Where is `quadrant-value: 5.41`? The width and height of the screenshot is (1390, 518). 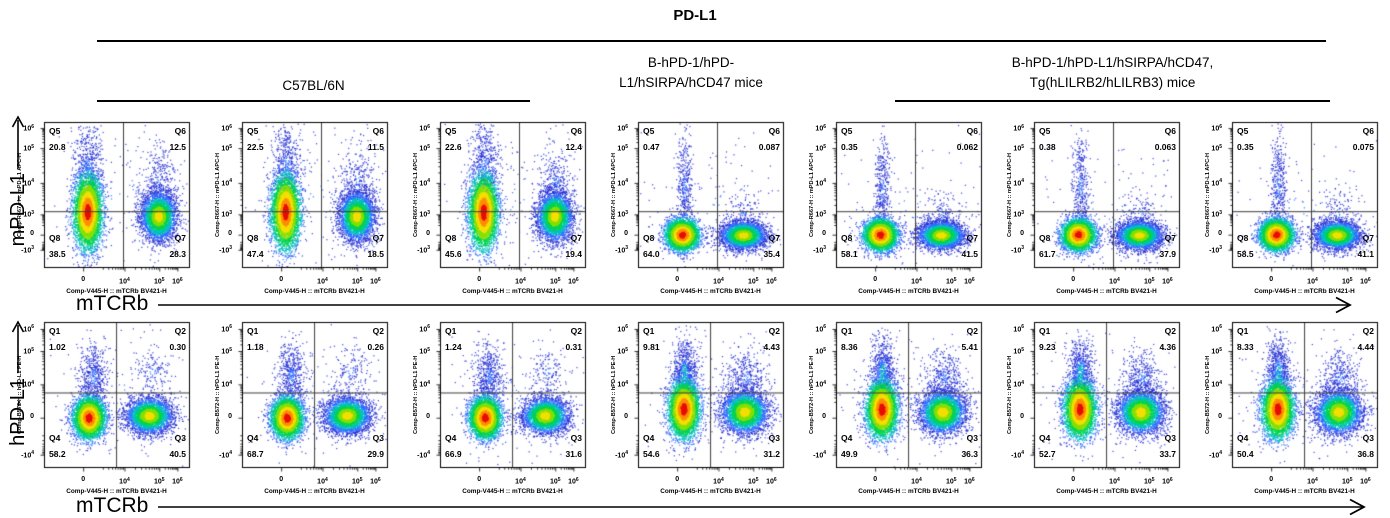 quadrant-value: 5.41 is located at coordinates (969, 347).